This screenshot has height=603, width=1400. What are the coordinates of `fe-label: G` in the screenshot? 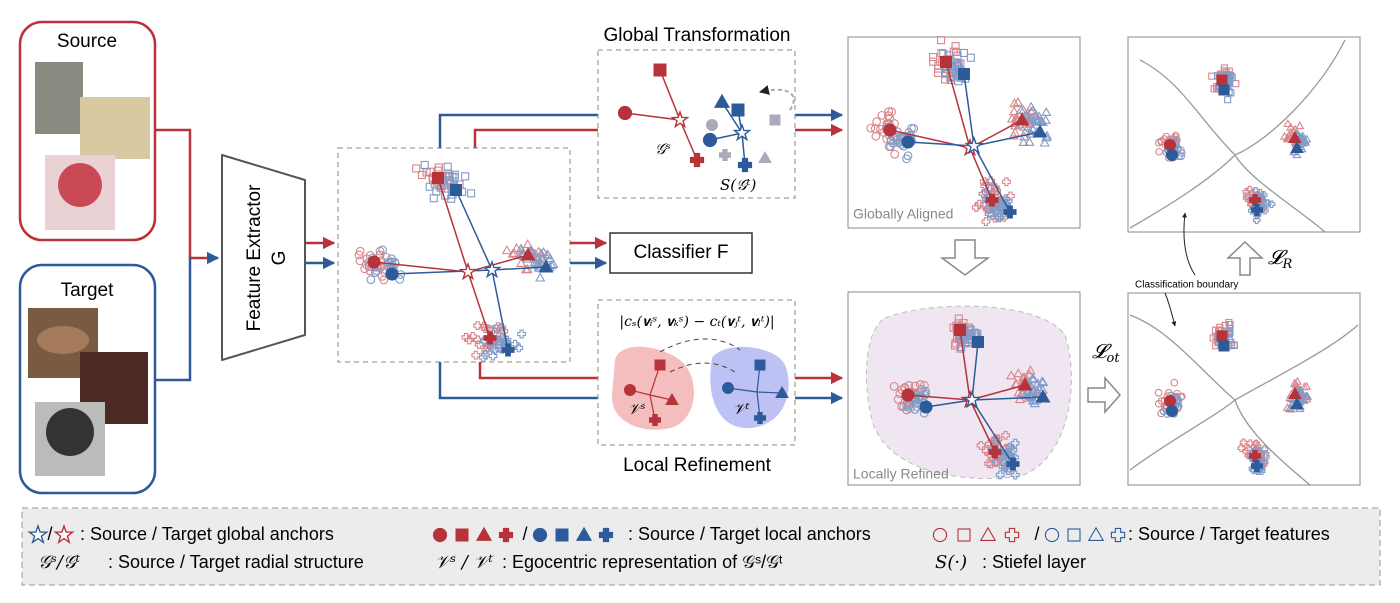 It's located at (279, 258).